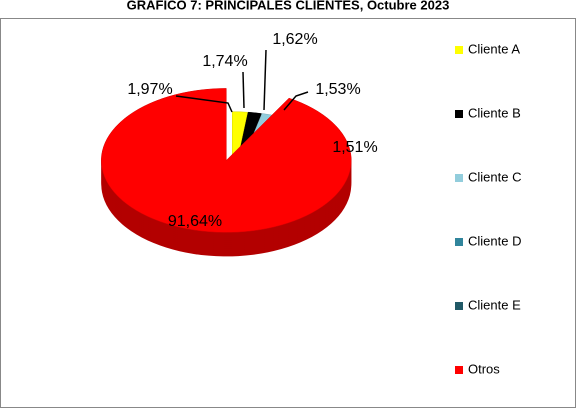 Image resolution: width=576 pixels, height=408 pixels. I want to click on data-label: 91,64%, so click(195, 221).